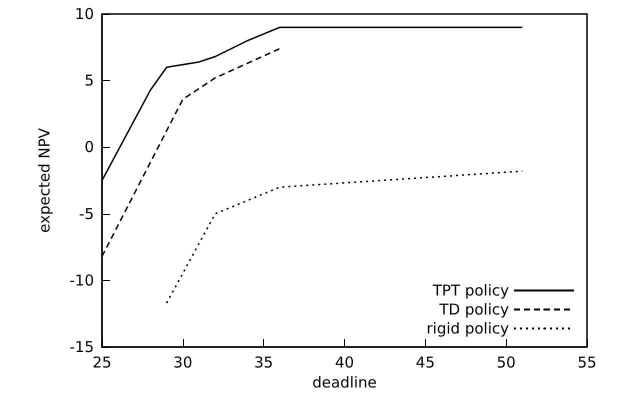  Describe the element at coordinates (45, 180) in the screenshot. I see `y-axis-title: expected NPV` at that location.